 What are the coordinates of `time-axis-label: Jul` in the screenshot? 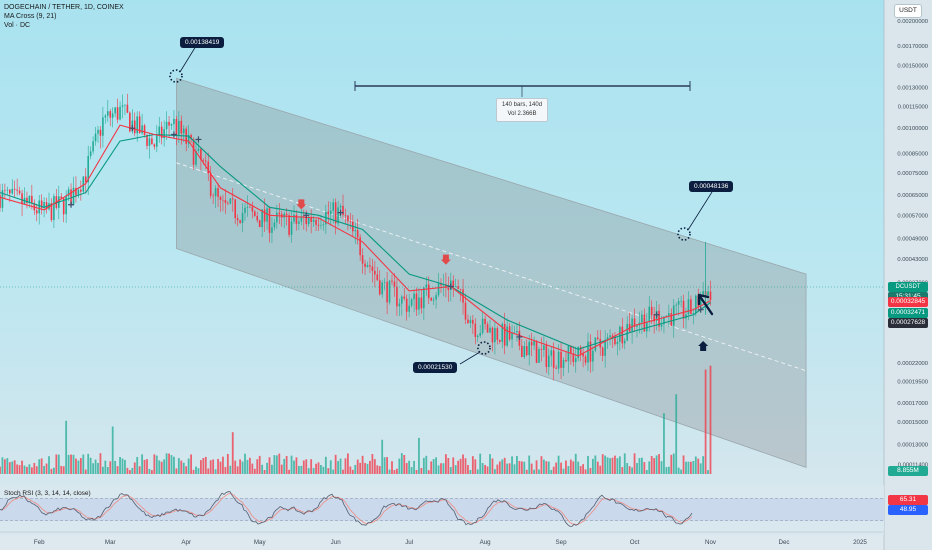 It's located at (409, 542).